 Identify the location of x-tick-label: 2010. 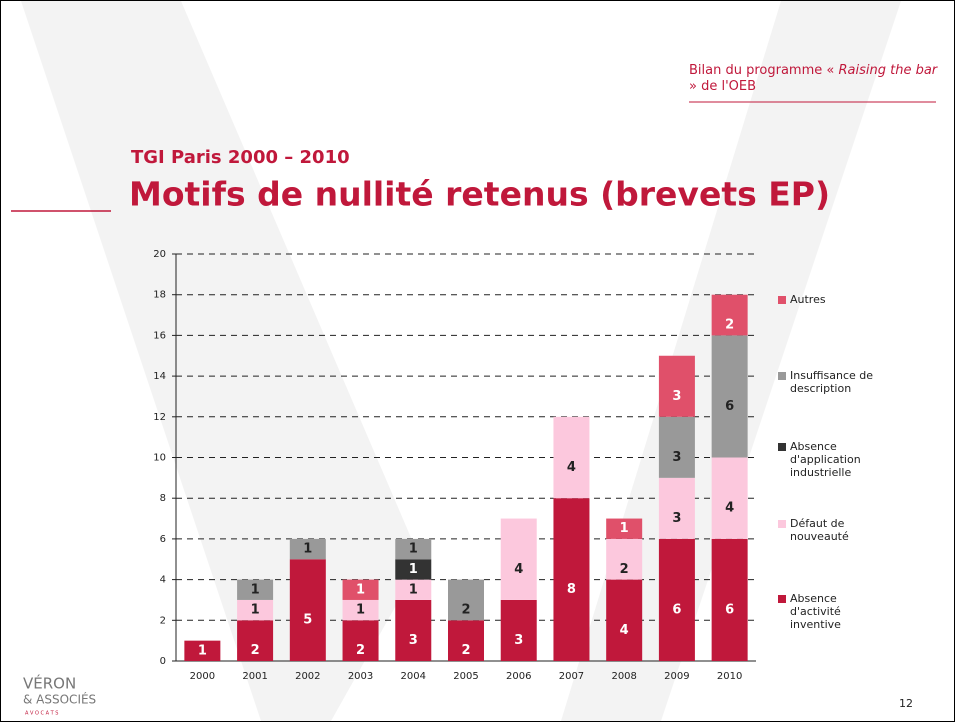
(729, 676).